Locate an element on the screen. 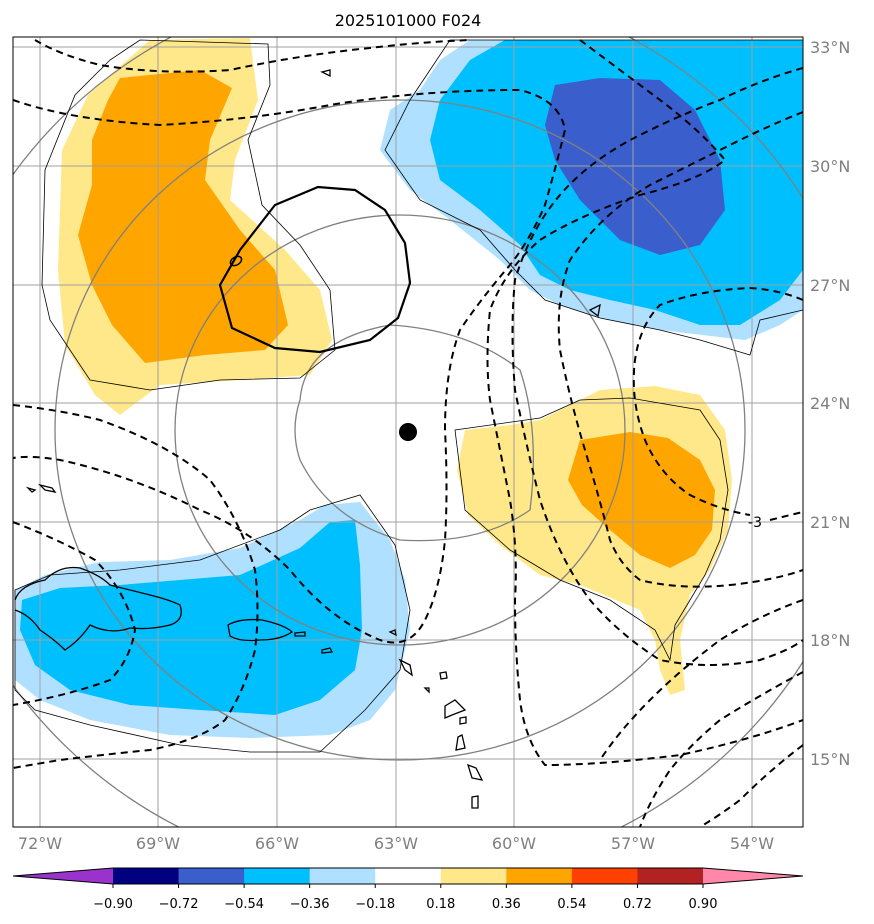 This screenshot has width=874, height=924. colorbar-tick-label: 0.18 is located at coordinates (440, 904).